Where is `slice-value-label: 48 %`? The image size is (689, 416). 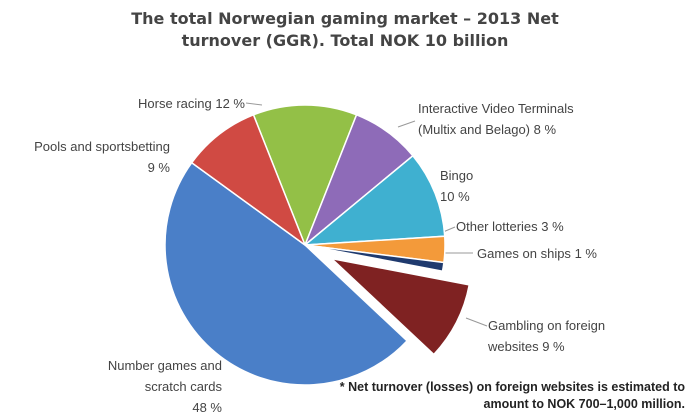
slice-value-label: 48 % is located at coordinates (207, 407).